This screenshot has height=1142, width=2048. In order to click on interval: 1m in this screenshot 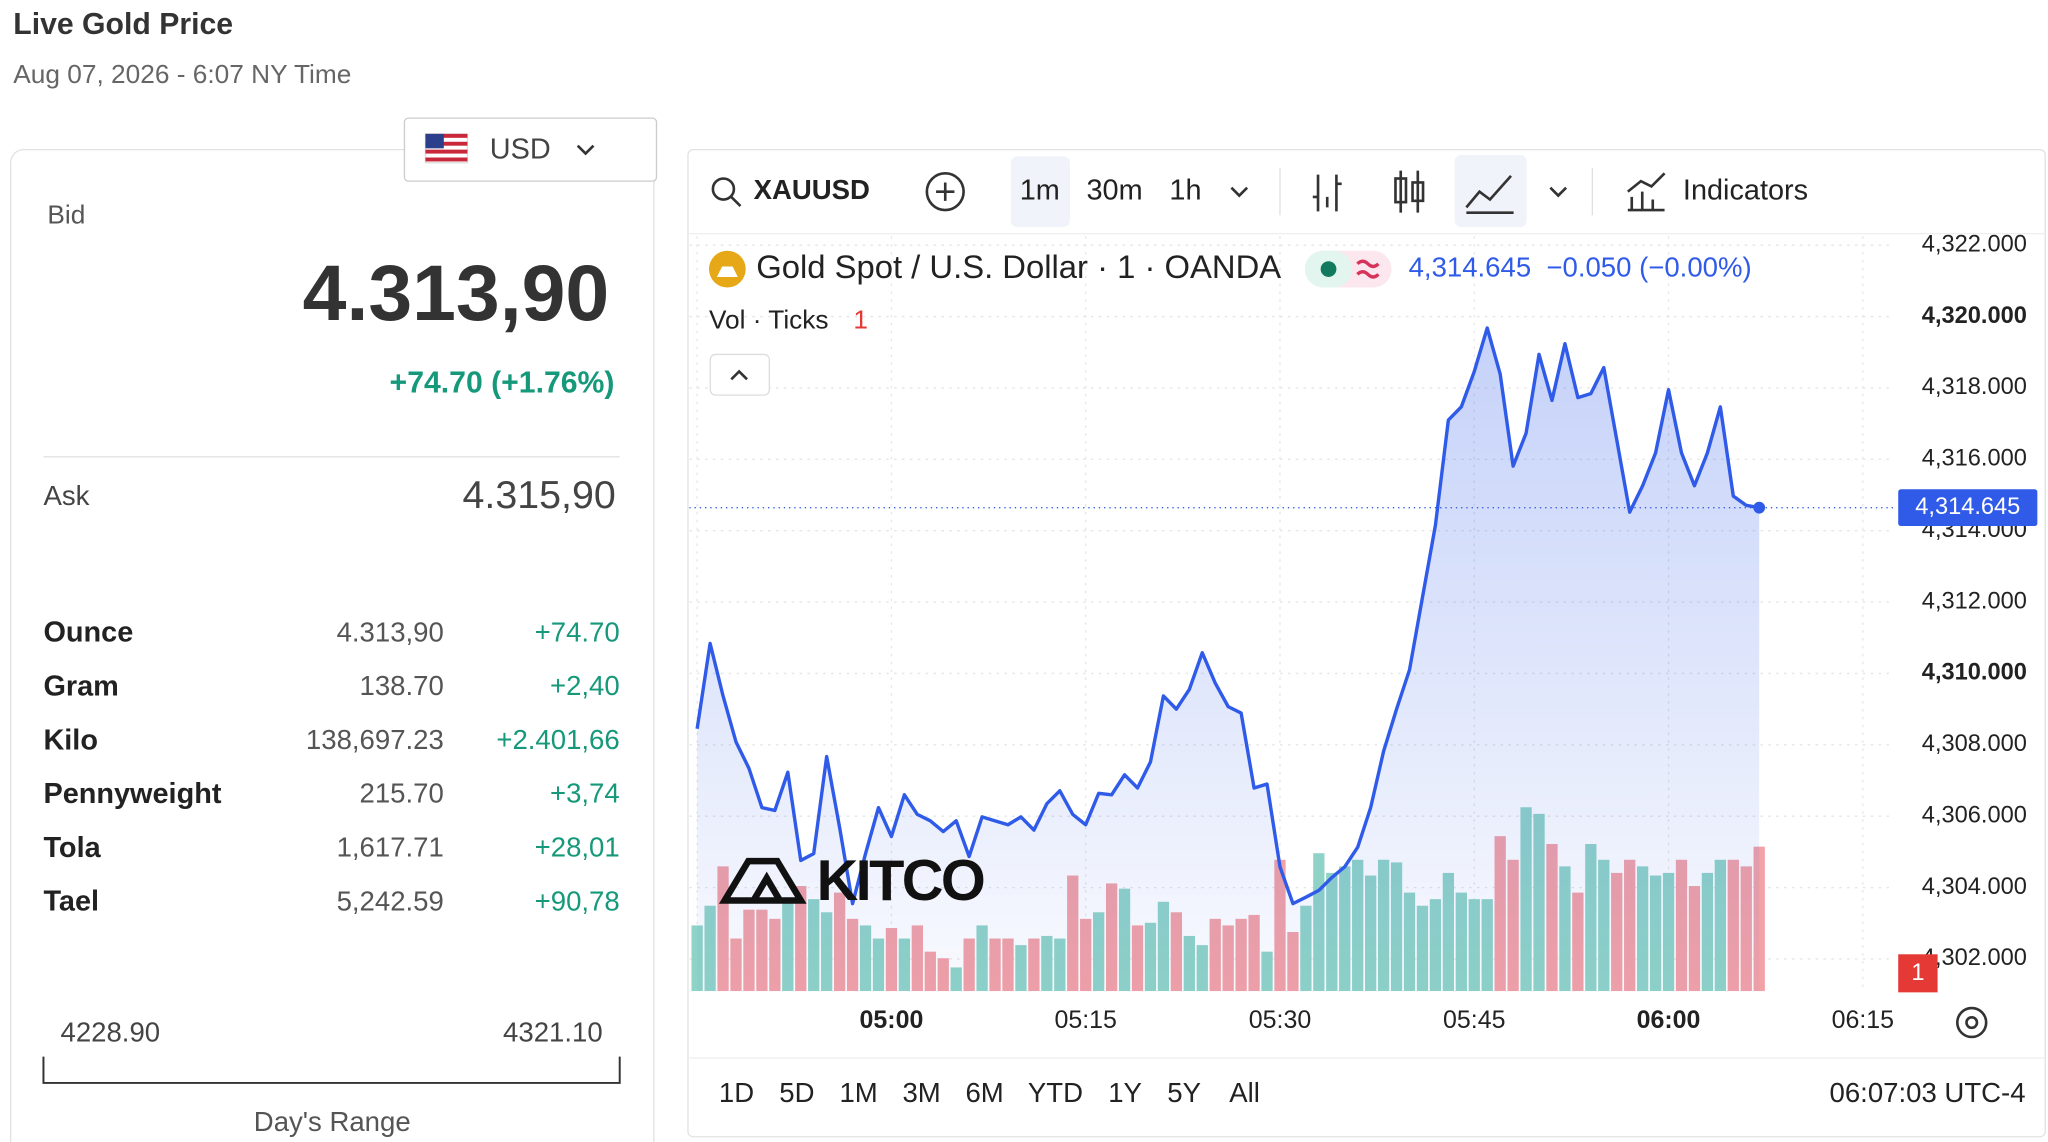, I will do `click(1040, 190)`.